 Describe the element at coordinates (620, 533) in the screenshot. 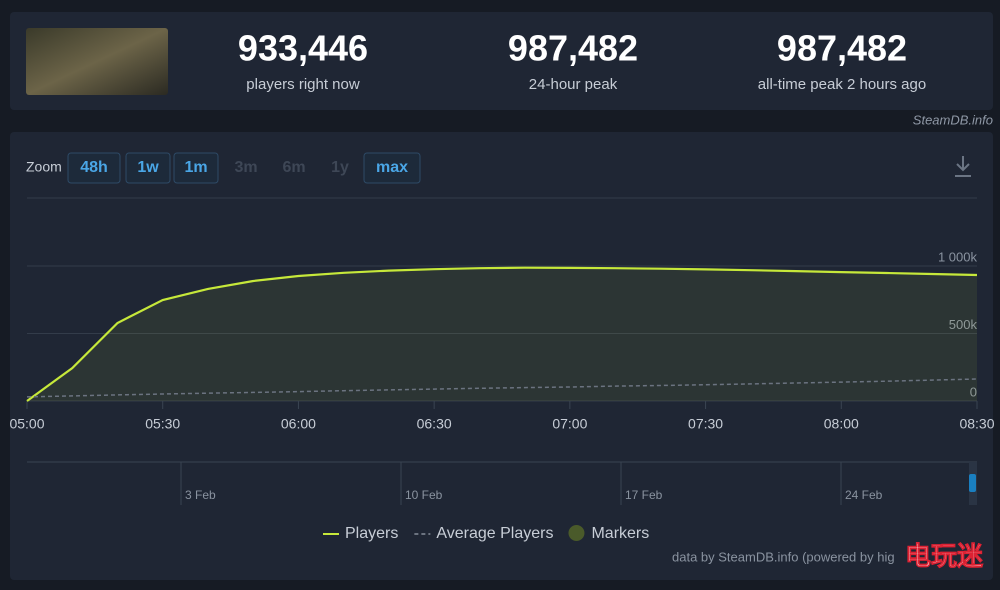

I see `legend-label: Markers` at that location.